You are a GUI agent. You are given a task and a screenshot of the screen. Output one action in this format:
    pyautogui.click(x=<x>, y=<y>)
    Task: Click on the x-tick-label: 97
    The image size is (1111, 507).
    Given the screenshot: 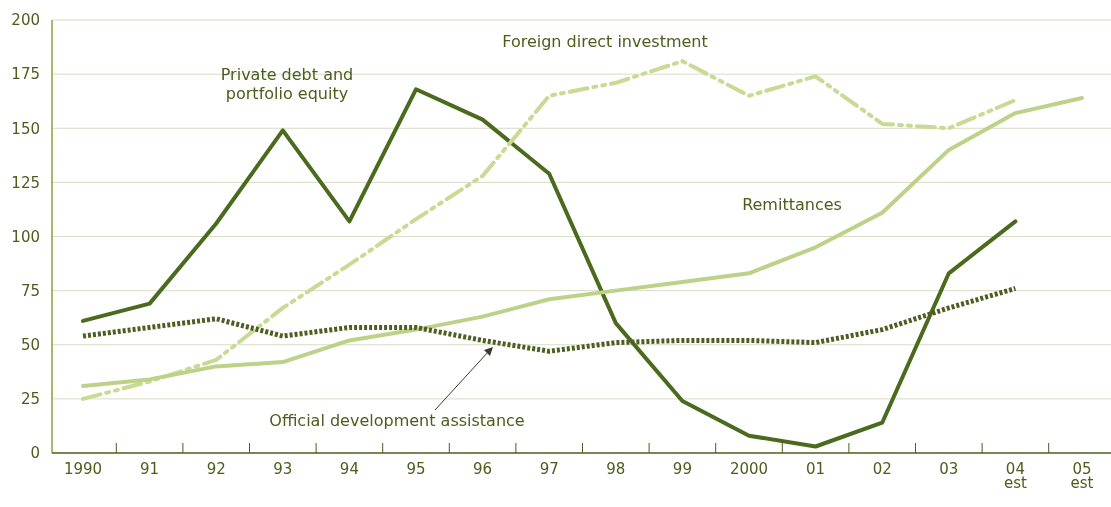 What is the action you would take?
    pyautogui.click(x=549, y=469)
    